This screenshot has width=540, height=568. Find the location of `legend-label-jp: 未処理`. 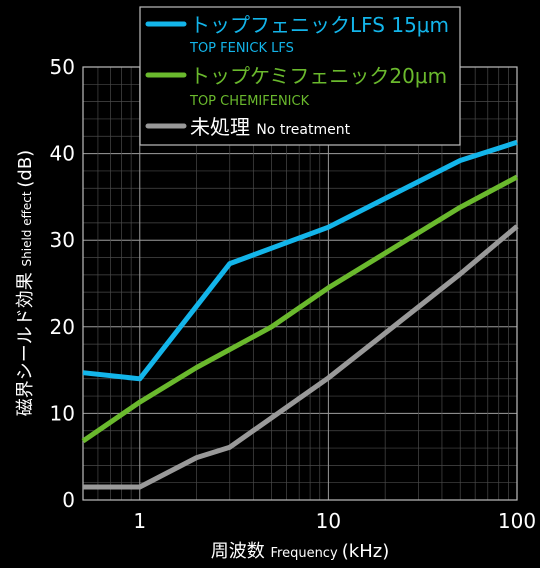

legend-label-jp: 未処理 is located at coordinates (223, 127).